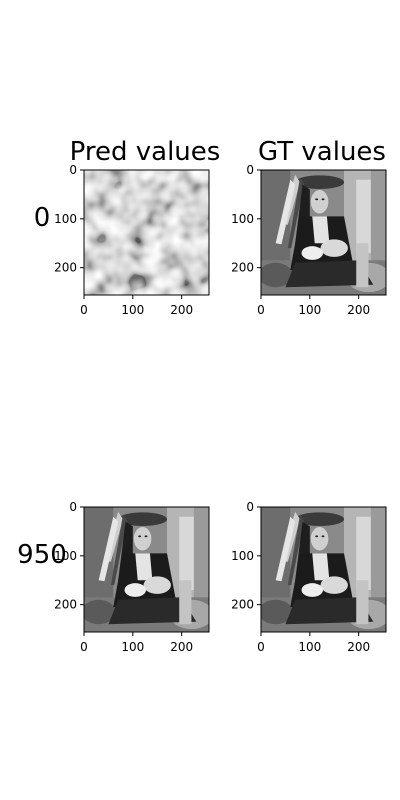  I want to click on column-title-pred: Pred values, so click(145, 152).